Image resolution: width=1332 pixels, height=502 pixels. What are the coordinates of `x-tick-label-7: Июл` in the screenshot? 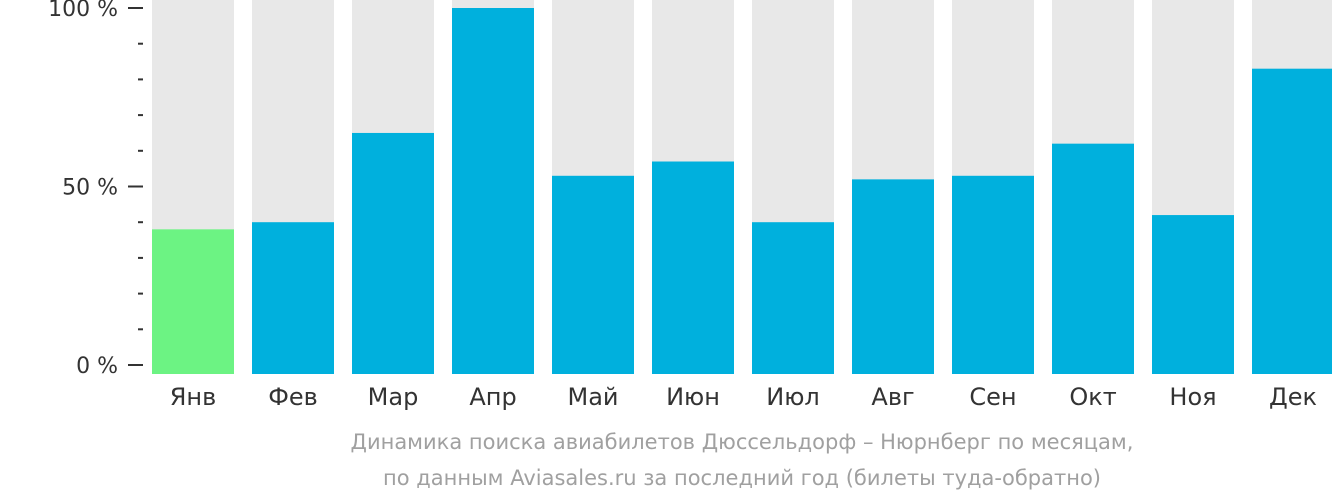 It's located at (793, 397).